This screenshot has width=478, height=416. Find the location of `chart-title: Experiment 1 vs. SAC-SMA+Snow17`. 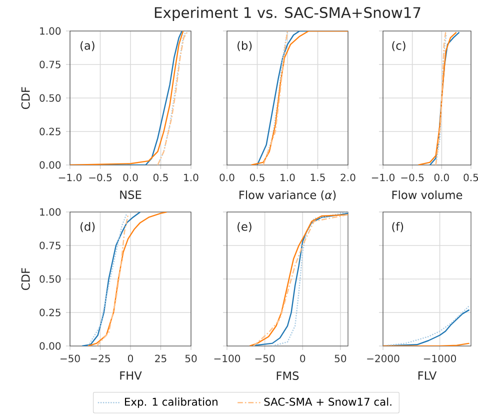

chart-title: Experiment 1 vs. SAC-SMA+Snow17 is located at coordinates (287, 13).